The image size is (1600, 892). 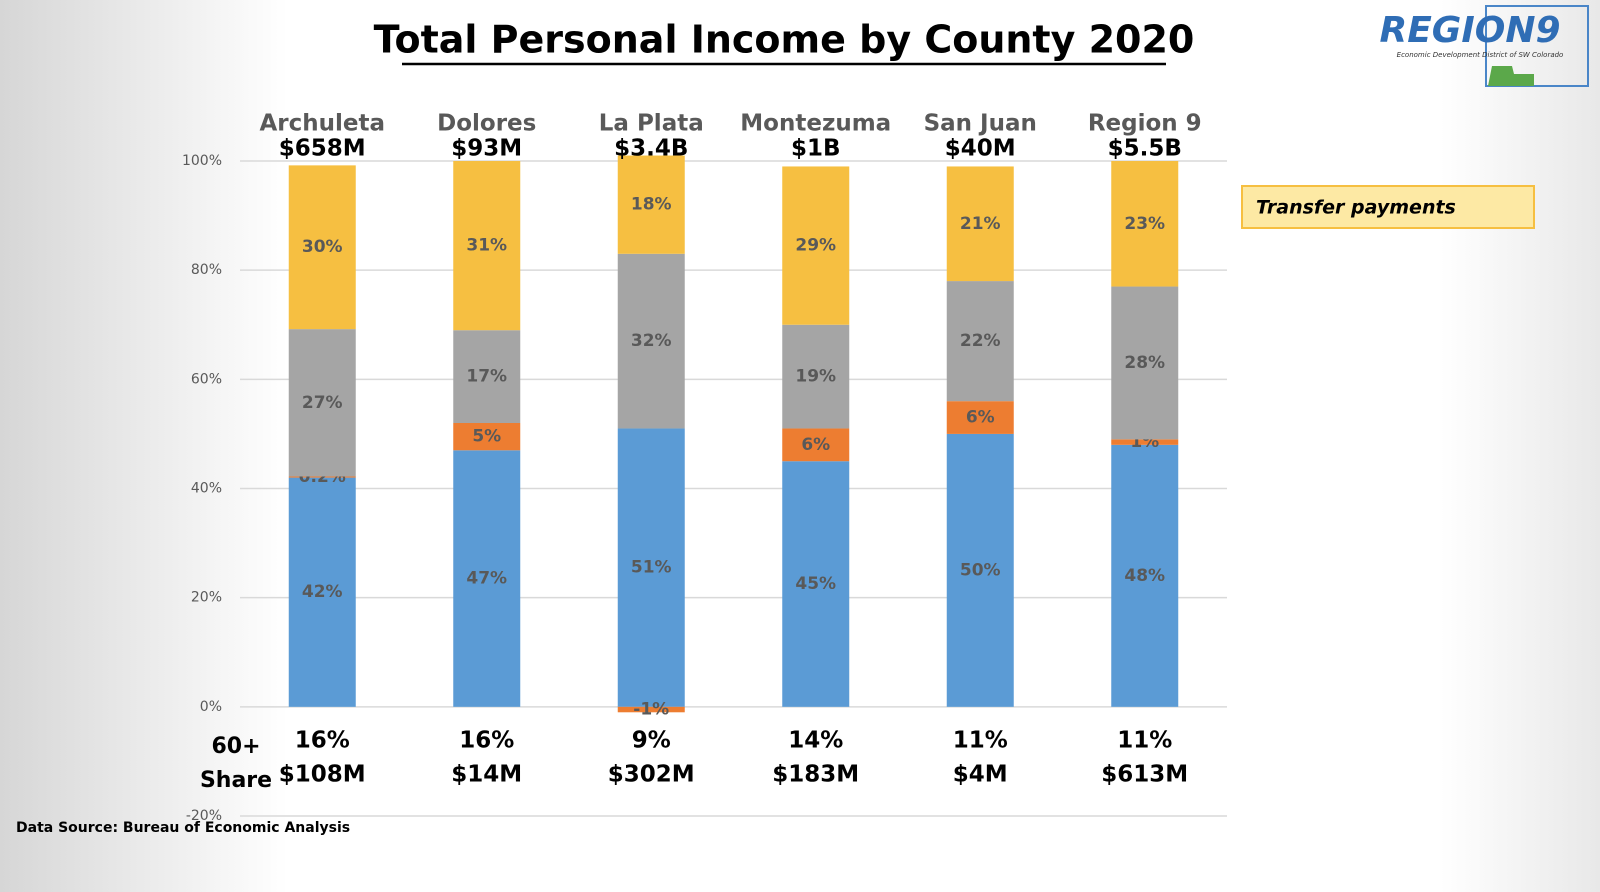 What do you see at coordinates (322, 149) in the screenshot?
I see `category-total: $658M` at bounding box center [322, 149].